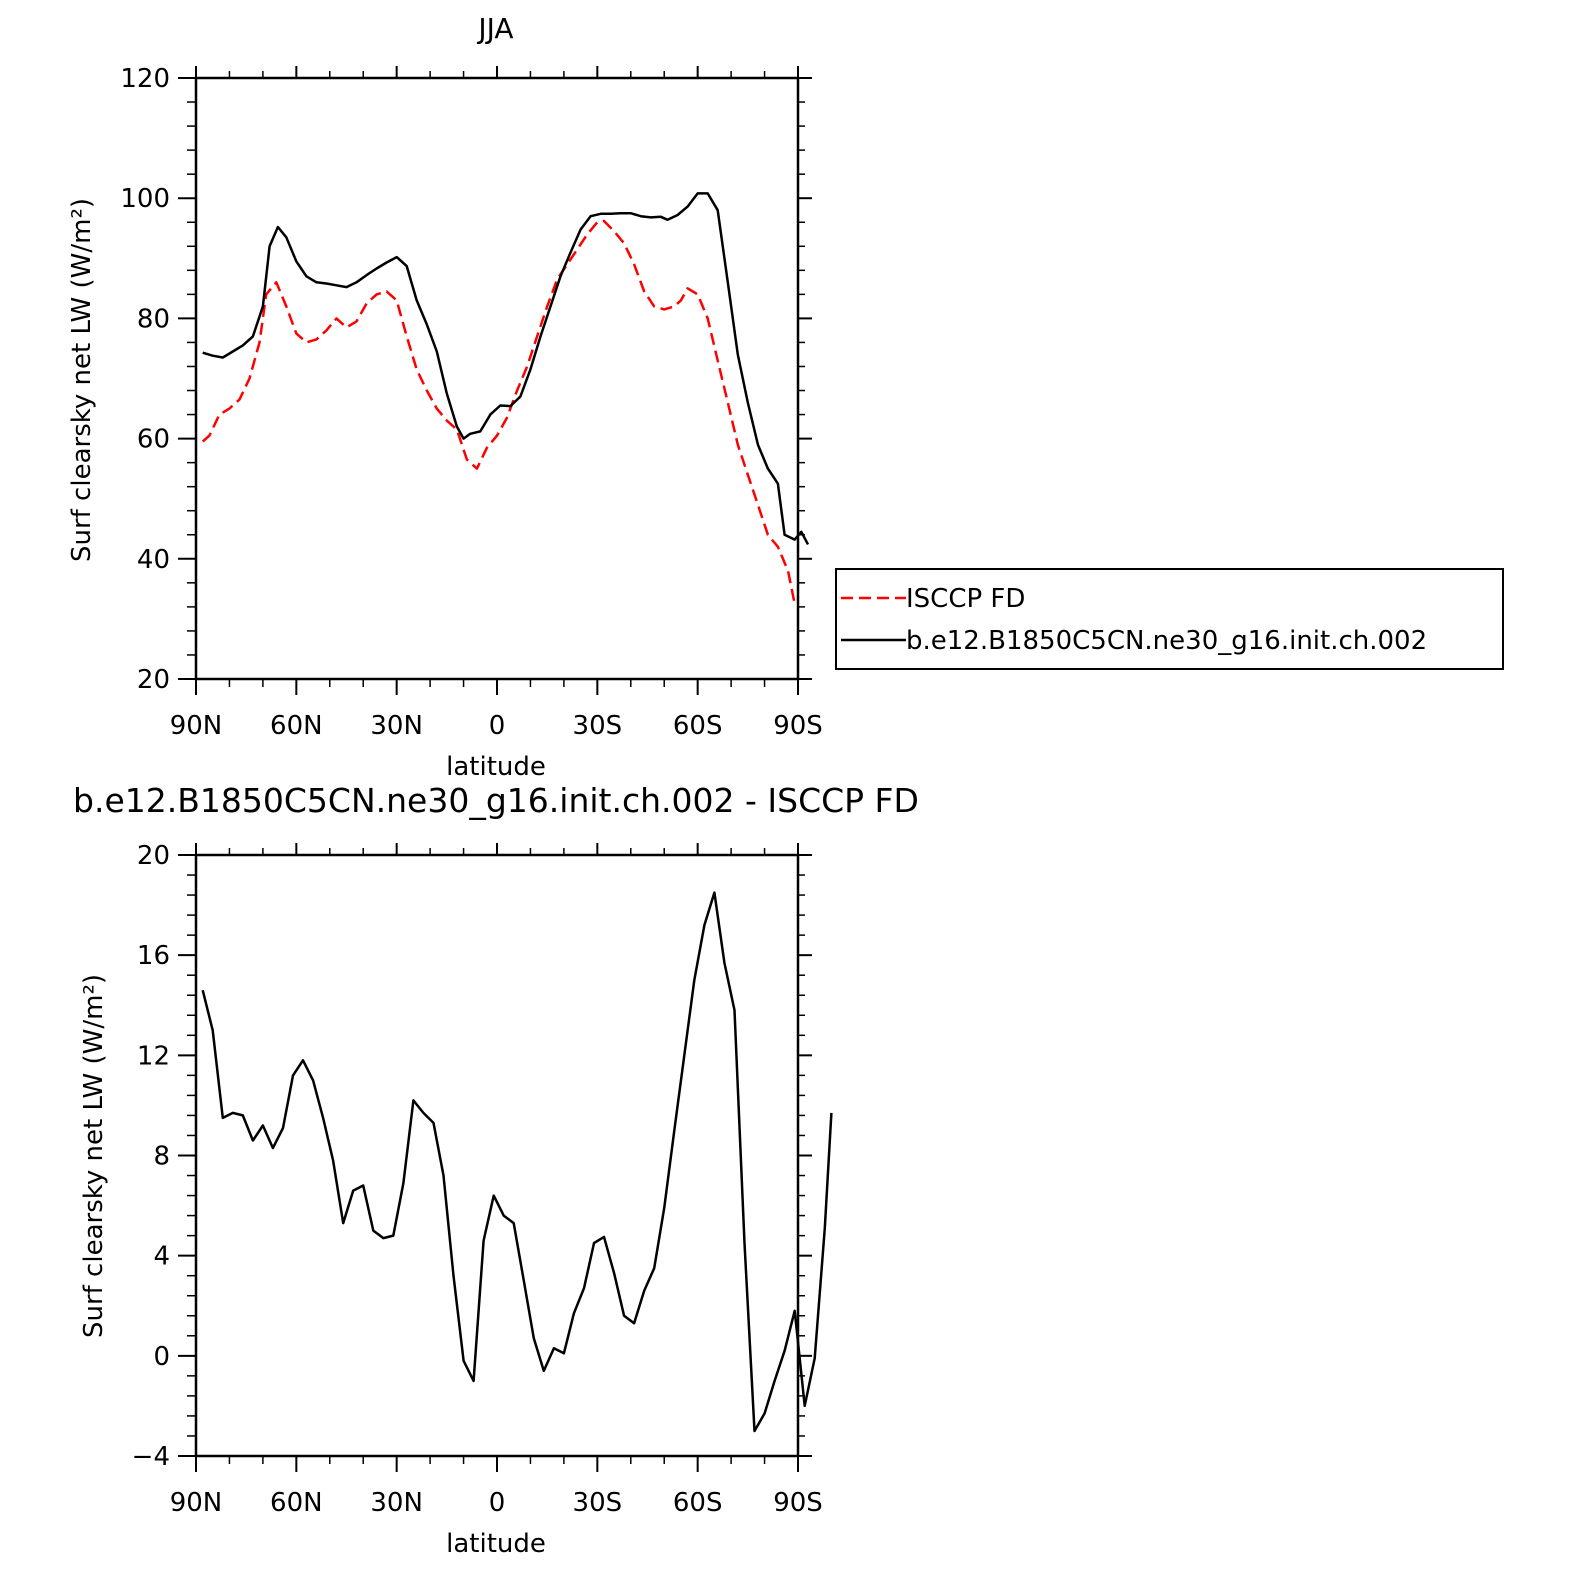 Image resolution: width=1572 pixels, height=1569 pixels. Describe the element at coordinates (161, 1257) in the screenshot. I see `y-tick-label: 4` at that location.